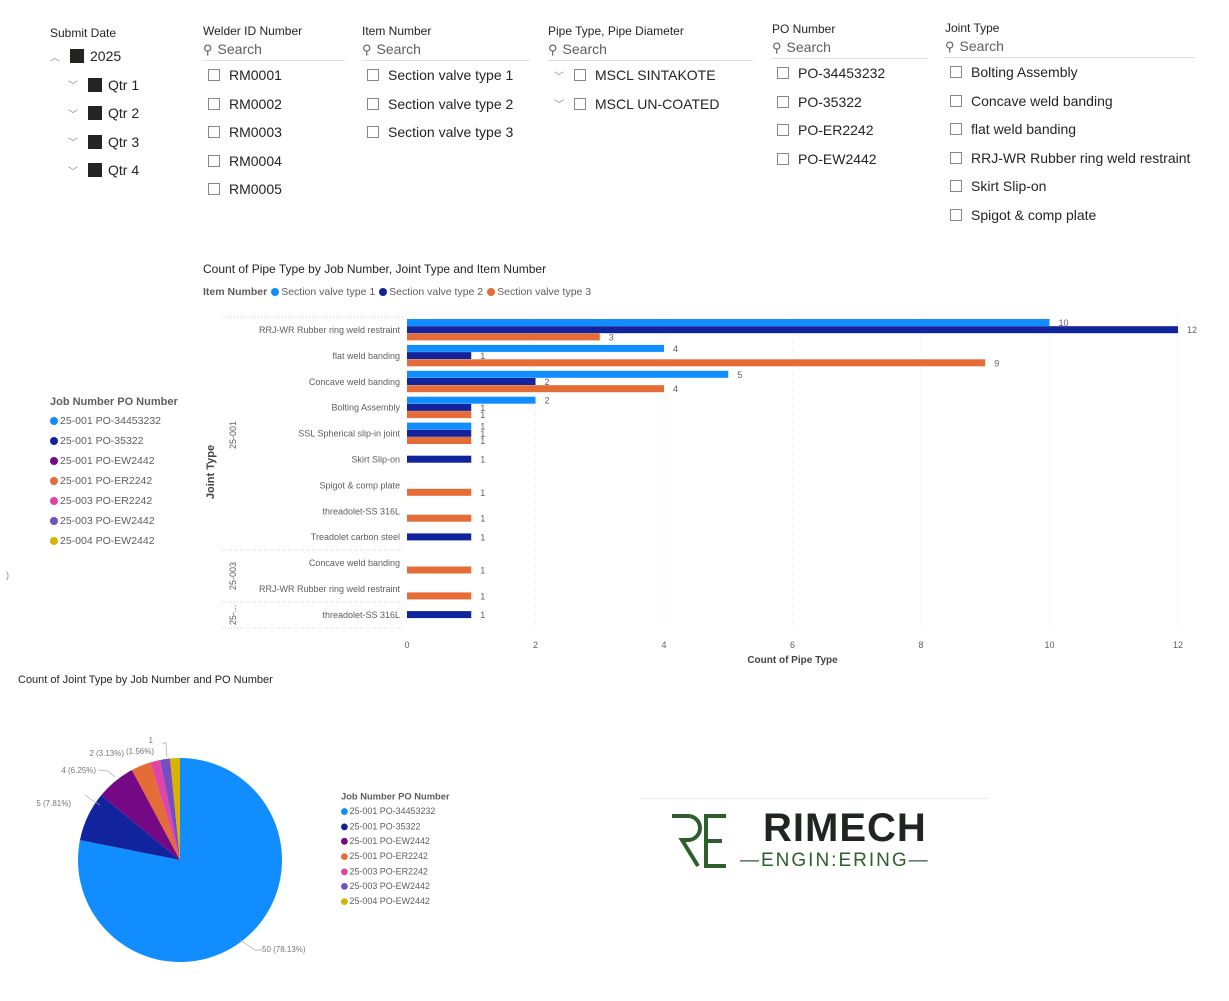 The image size is (1229, 1001). Describe the element at coordinates (103, 170) in the screenshot. I see `quarter-item: ﹀ Qtr 4` at that location.